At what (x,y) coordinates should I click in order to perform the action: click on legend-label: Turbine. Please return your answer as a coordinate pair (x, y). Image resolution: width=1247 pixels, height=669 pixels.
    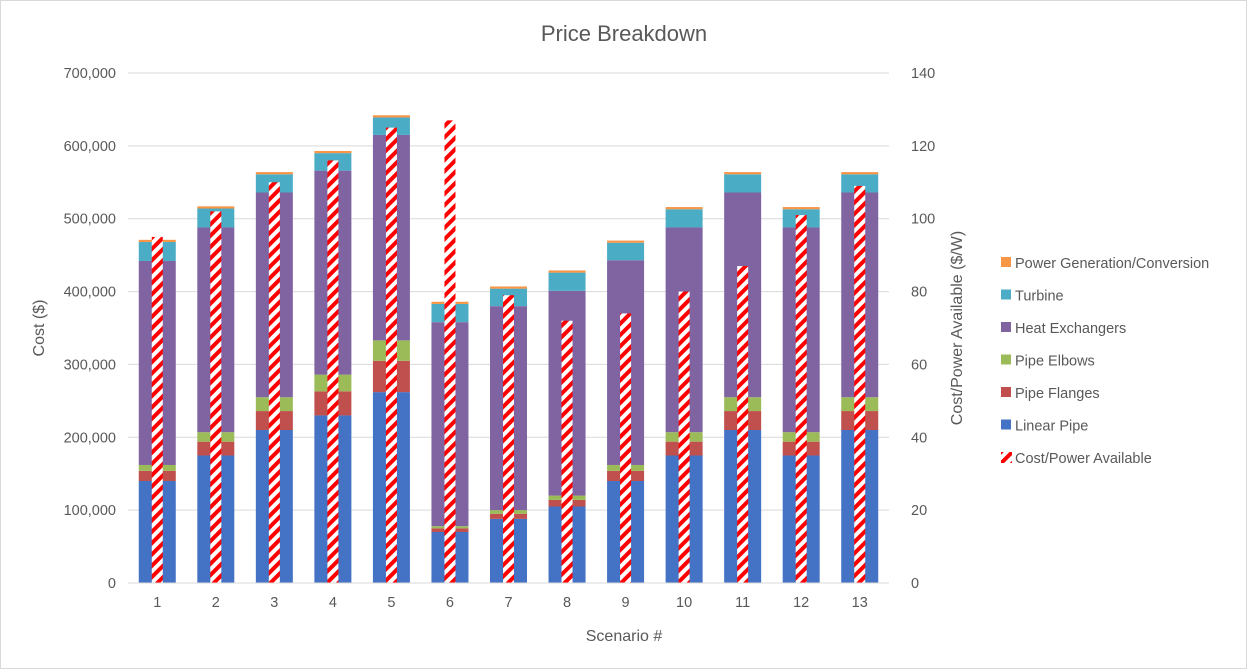
    Looking at the image, I should click on (1039, 297).